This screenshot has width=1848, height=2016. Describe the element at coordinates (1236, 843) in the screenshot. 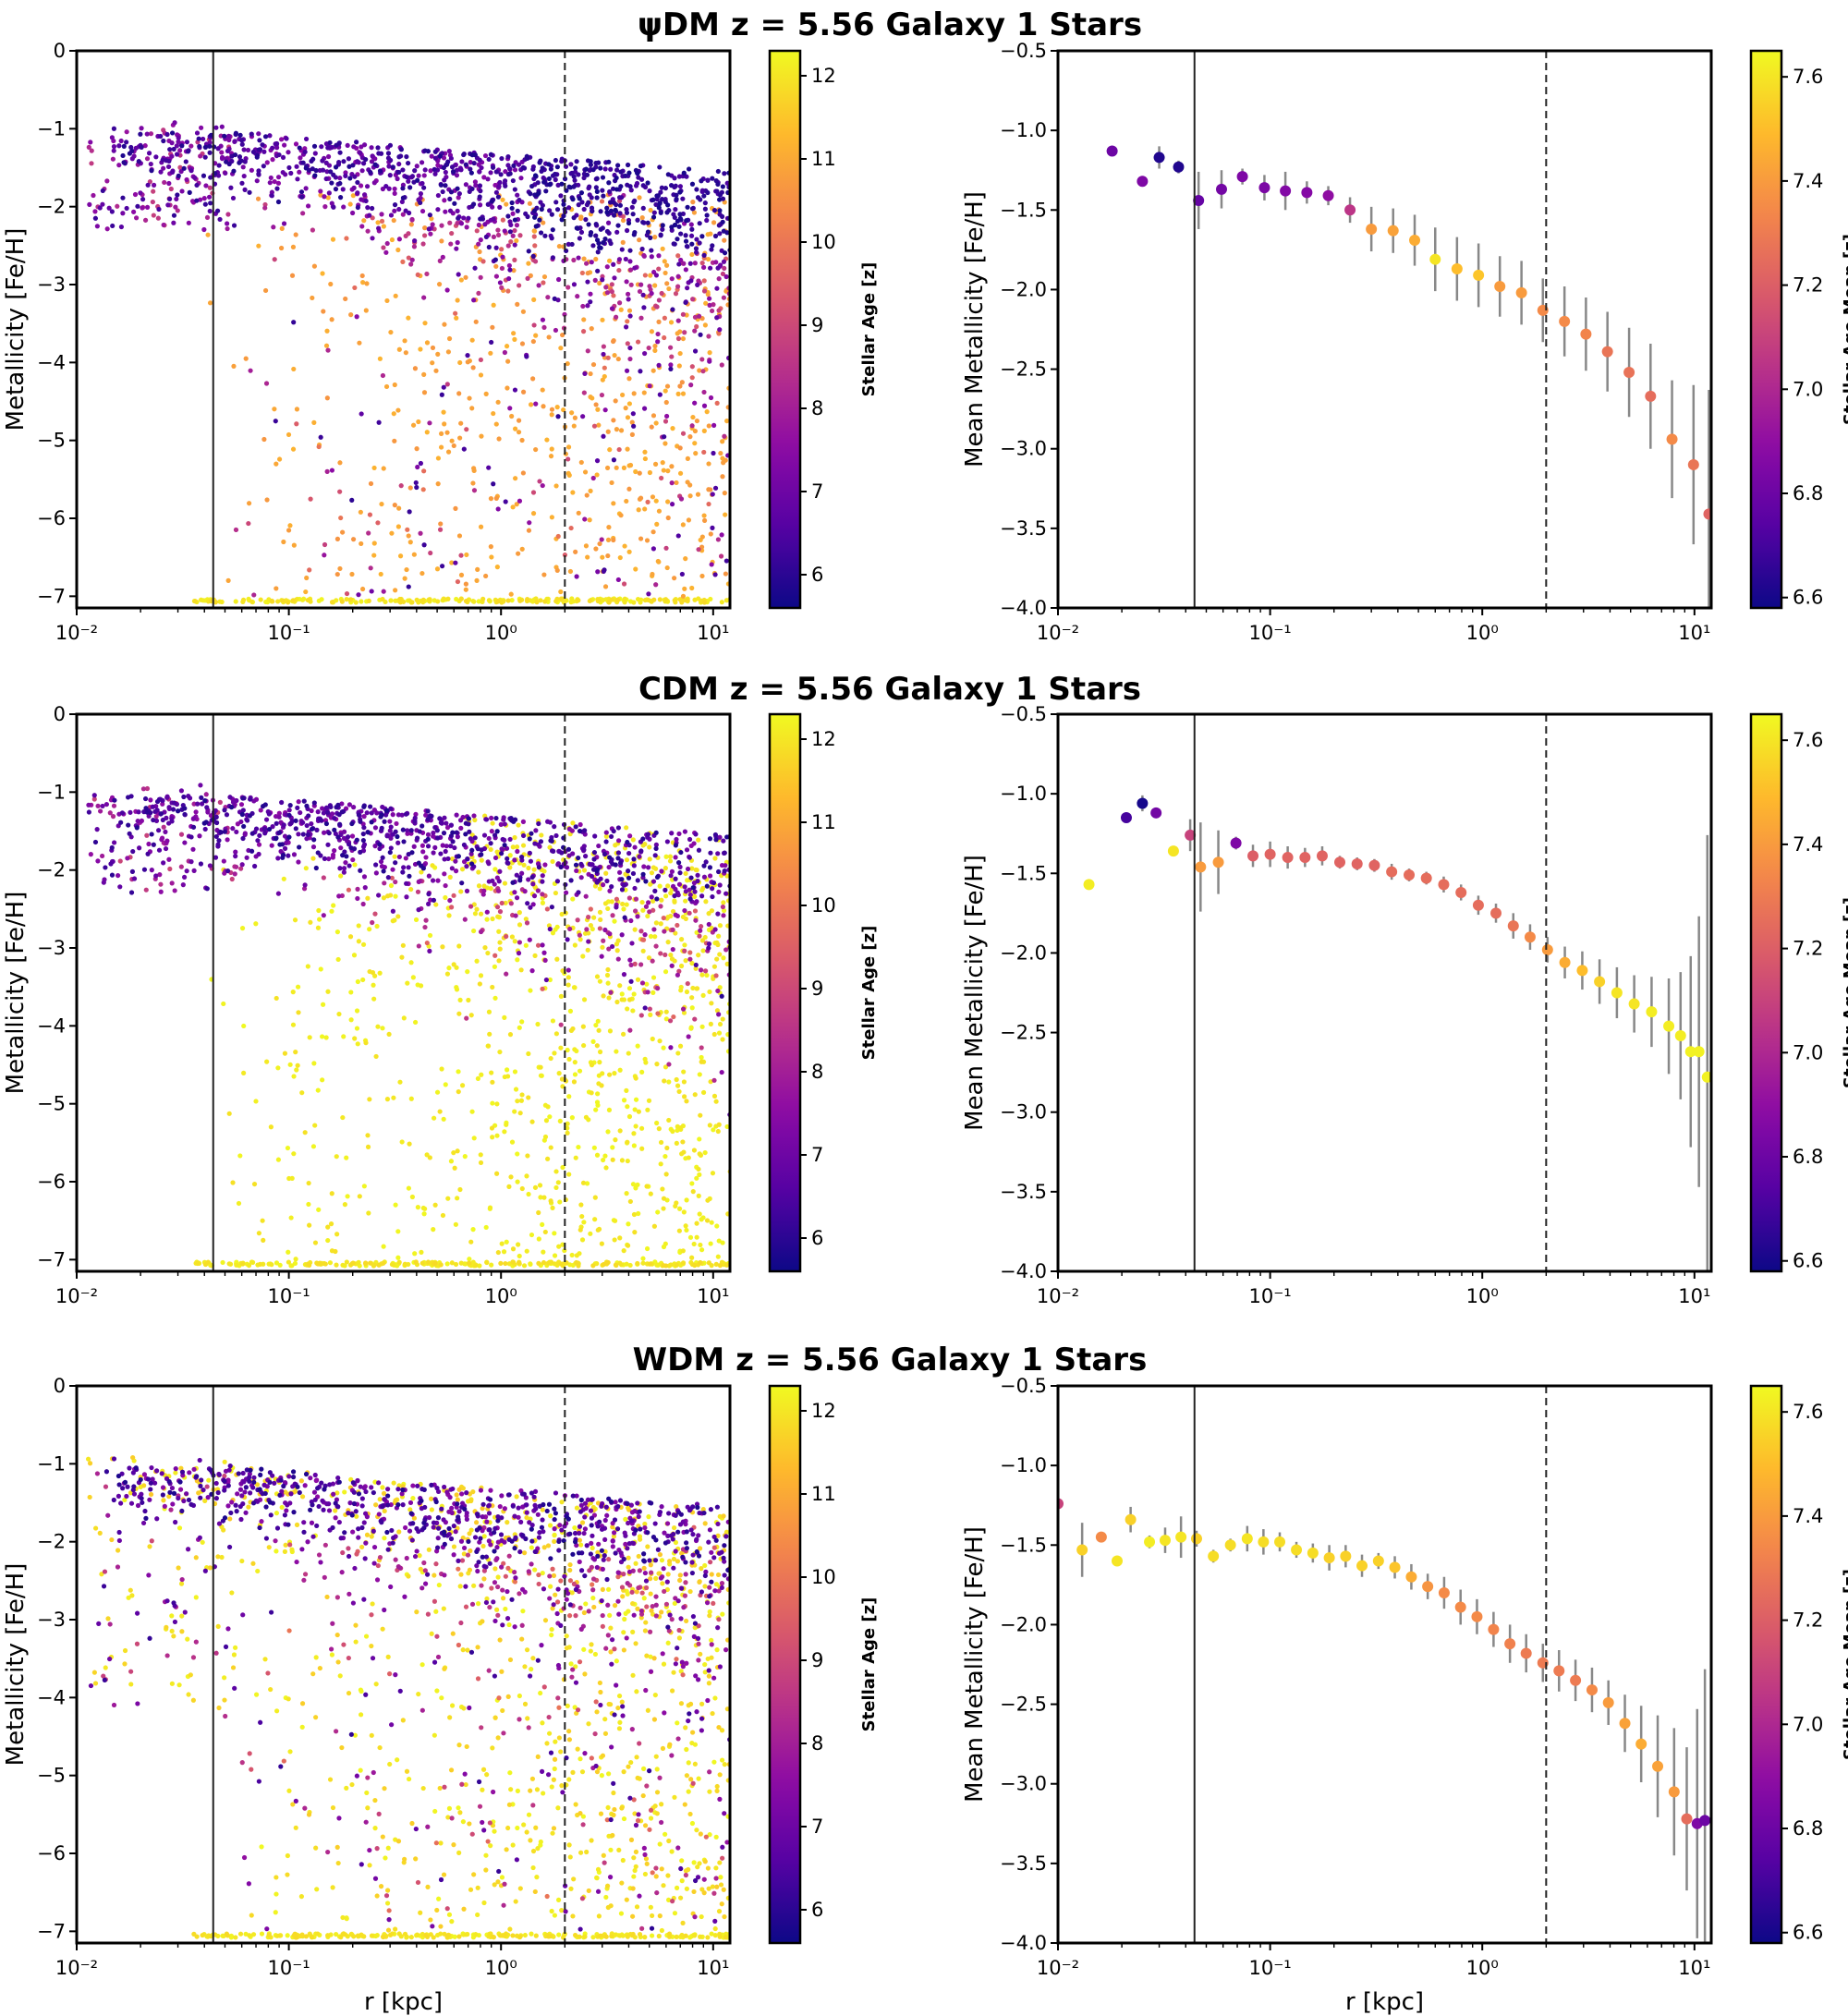

I see `mean-point` at that location.